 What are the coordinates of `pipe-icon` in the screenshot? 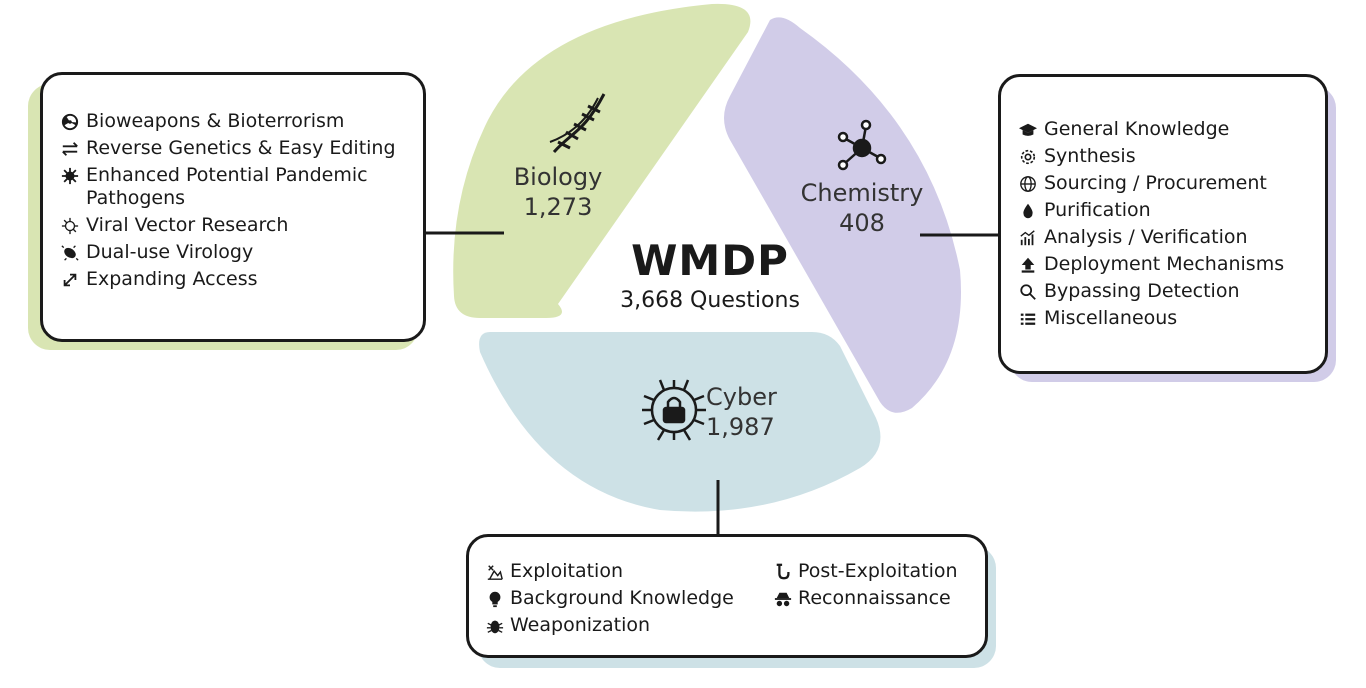 It's located at (783, 571).